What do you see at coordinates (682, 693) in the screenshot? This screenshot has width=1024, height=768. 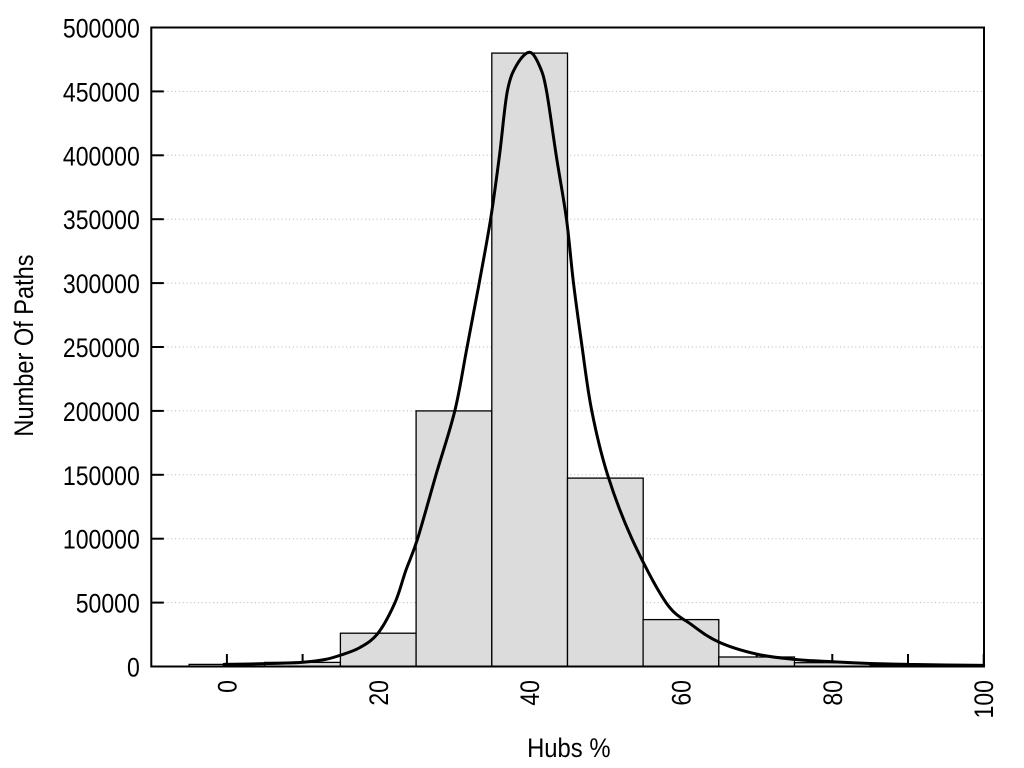 I see `svg-text: 60` at bounding box center [682, 693].